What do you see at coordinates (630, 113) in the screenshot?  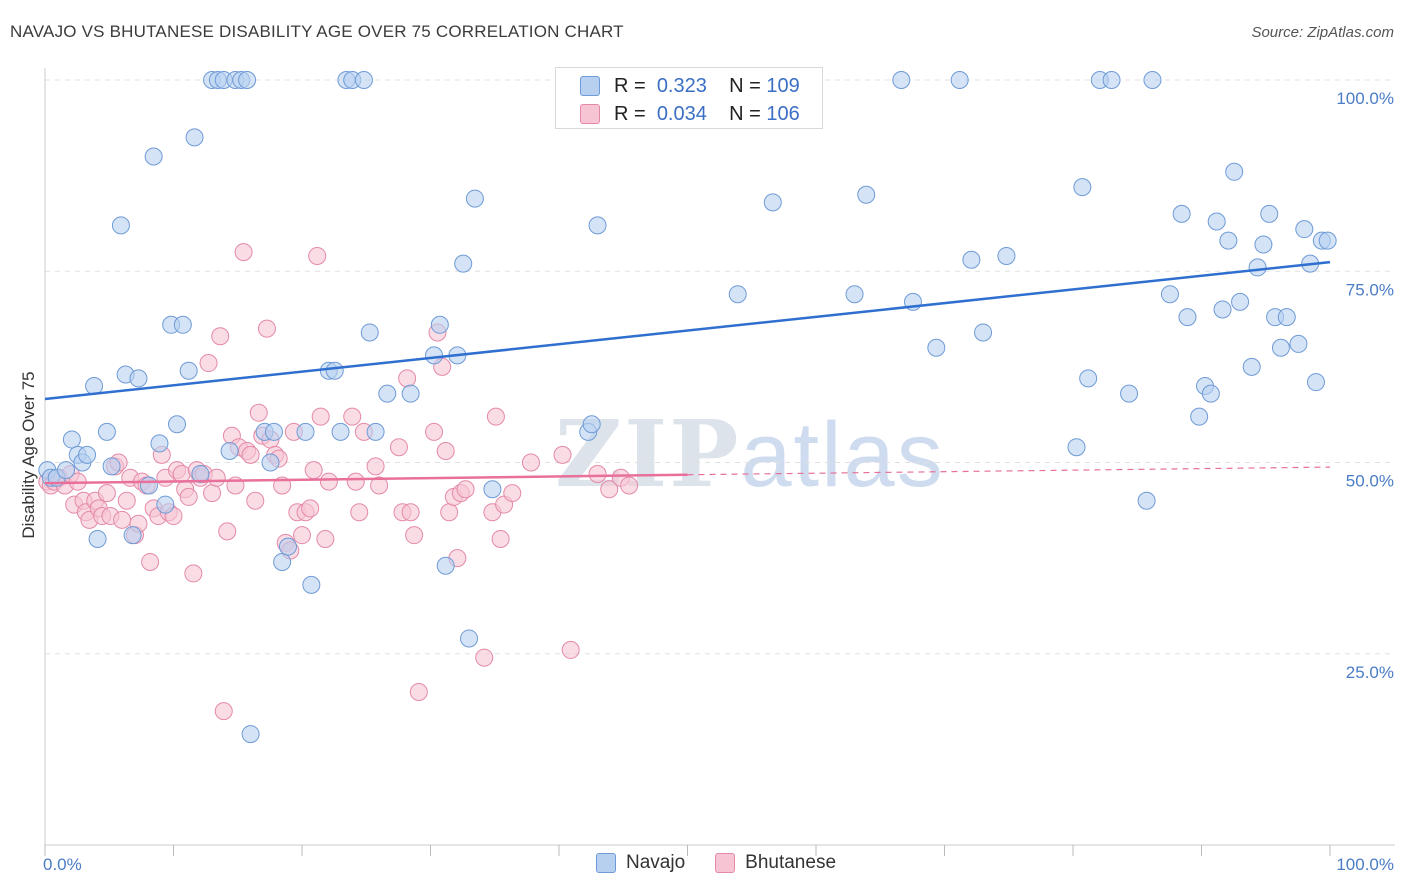 I see `r-label: R =` at bounding box center [630, 113].